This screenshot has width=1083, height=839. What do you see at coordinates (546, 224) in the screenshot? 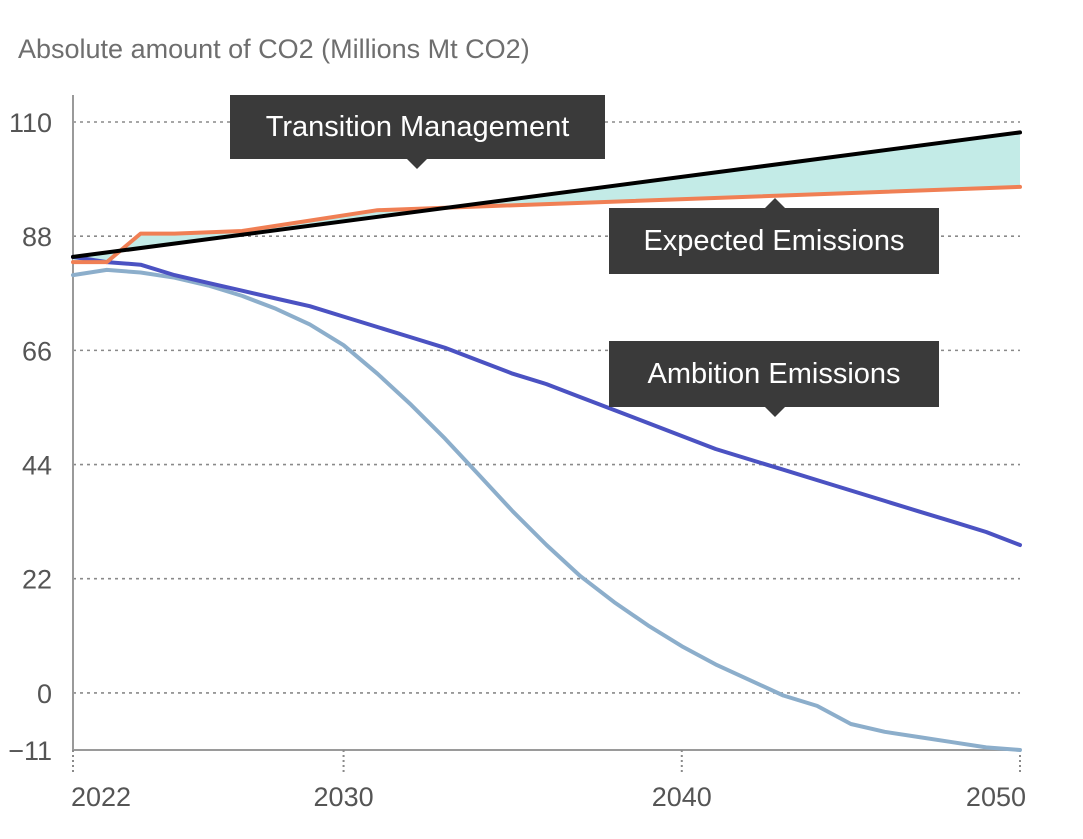
I see `series-line-expected-emissions` at bounding box center [546, 224].